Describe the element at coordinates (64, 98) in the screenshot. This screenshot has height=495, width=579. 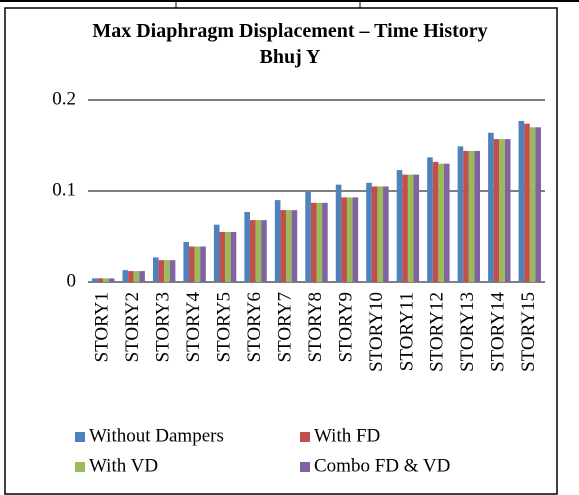
I see `y-tick-label: 0.2` at that location.